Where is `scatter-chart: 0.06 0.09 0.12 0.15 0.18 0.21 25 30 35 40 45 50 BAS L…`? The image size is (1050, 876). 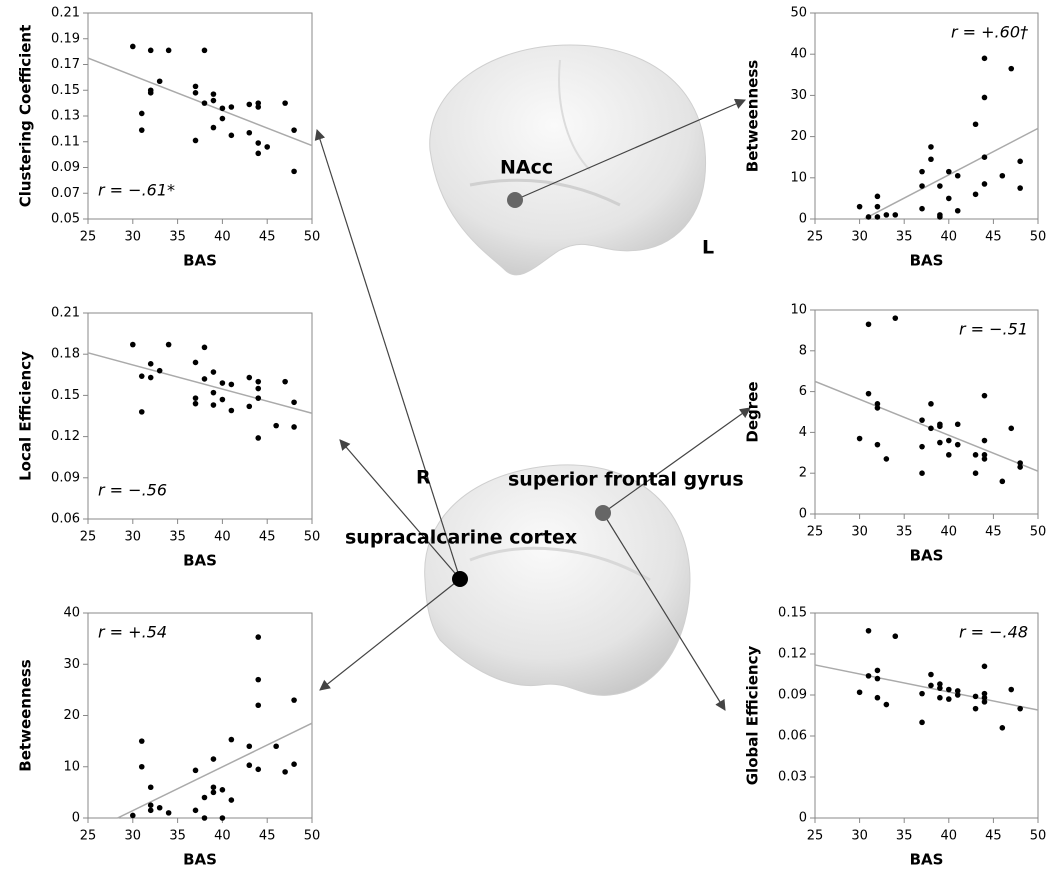
scatter-chart: 0.06 0.09 0.12 0.15 0.18 0.21 25 30 35 40 45 50 BAS L… is located at coordinates (169, 438).